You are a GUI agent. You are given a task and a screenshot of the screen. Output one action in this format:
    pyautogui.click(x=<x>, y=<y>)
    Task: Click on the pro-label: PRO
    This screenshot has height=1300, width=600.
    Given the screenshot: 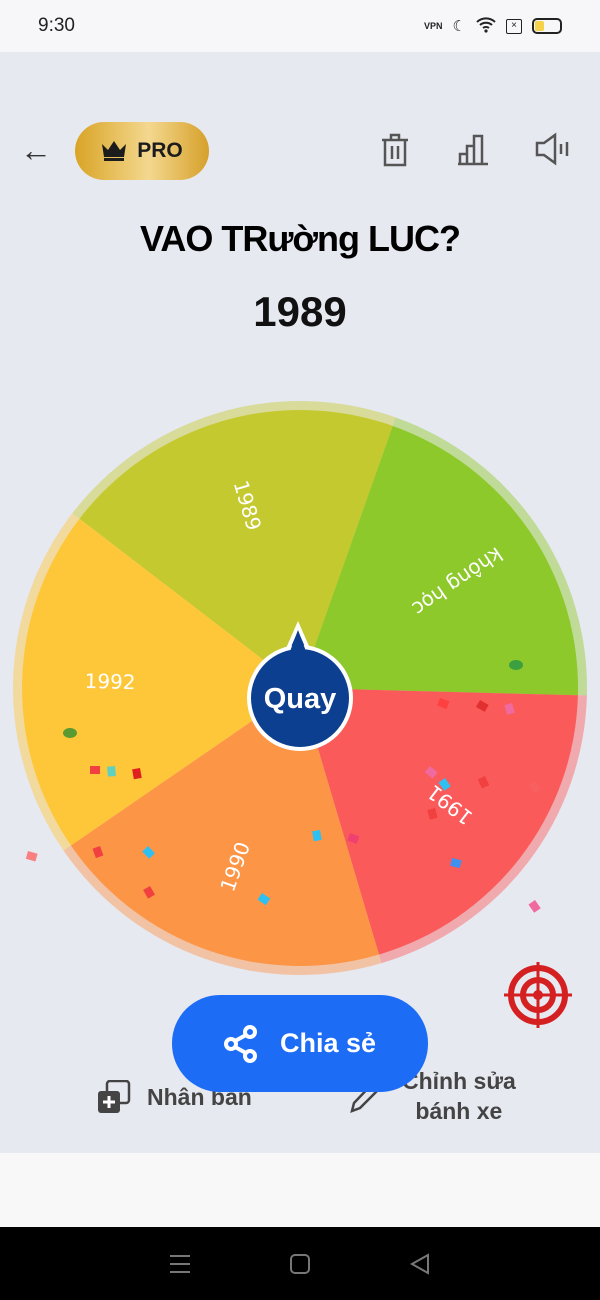 What is the action you would take?
    pyautogui.click(x=160, y=150)
    